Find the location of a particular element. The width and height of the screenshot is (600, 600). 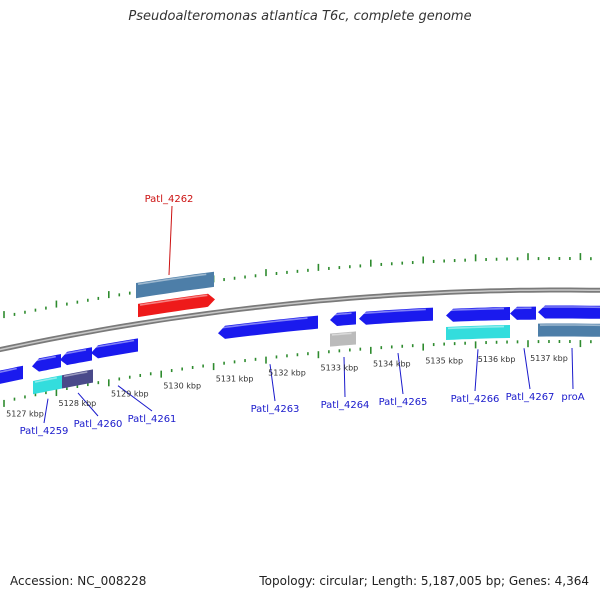

gene-label: Patl_4261 is located at coordinates (152, 419).